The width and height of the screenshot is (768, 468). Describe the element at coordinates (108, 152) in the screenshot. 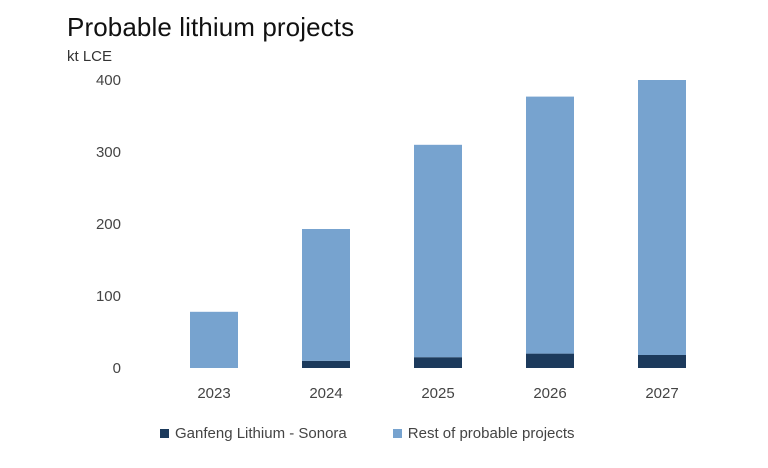

I see `y-tick-label: 300` at that location.